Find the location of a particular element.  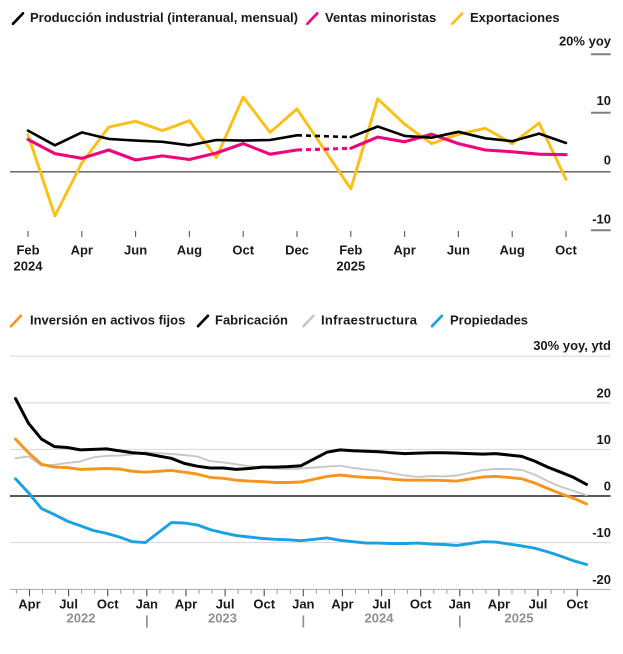

svg-text: 2022 is located at coordinates (81, 617).